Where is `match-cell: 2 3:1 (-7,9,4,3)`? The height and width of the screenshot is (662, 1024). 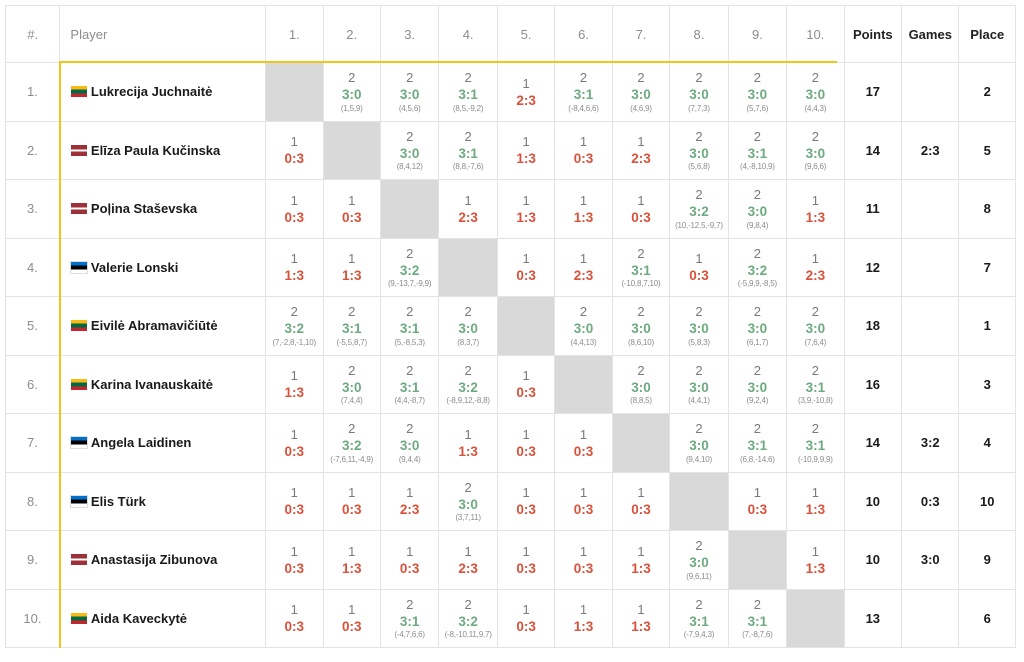 match-cell: 2 3:1 (-7,9,4,3) is located at coordinates (699, 618).